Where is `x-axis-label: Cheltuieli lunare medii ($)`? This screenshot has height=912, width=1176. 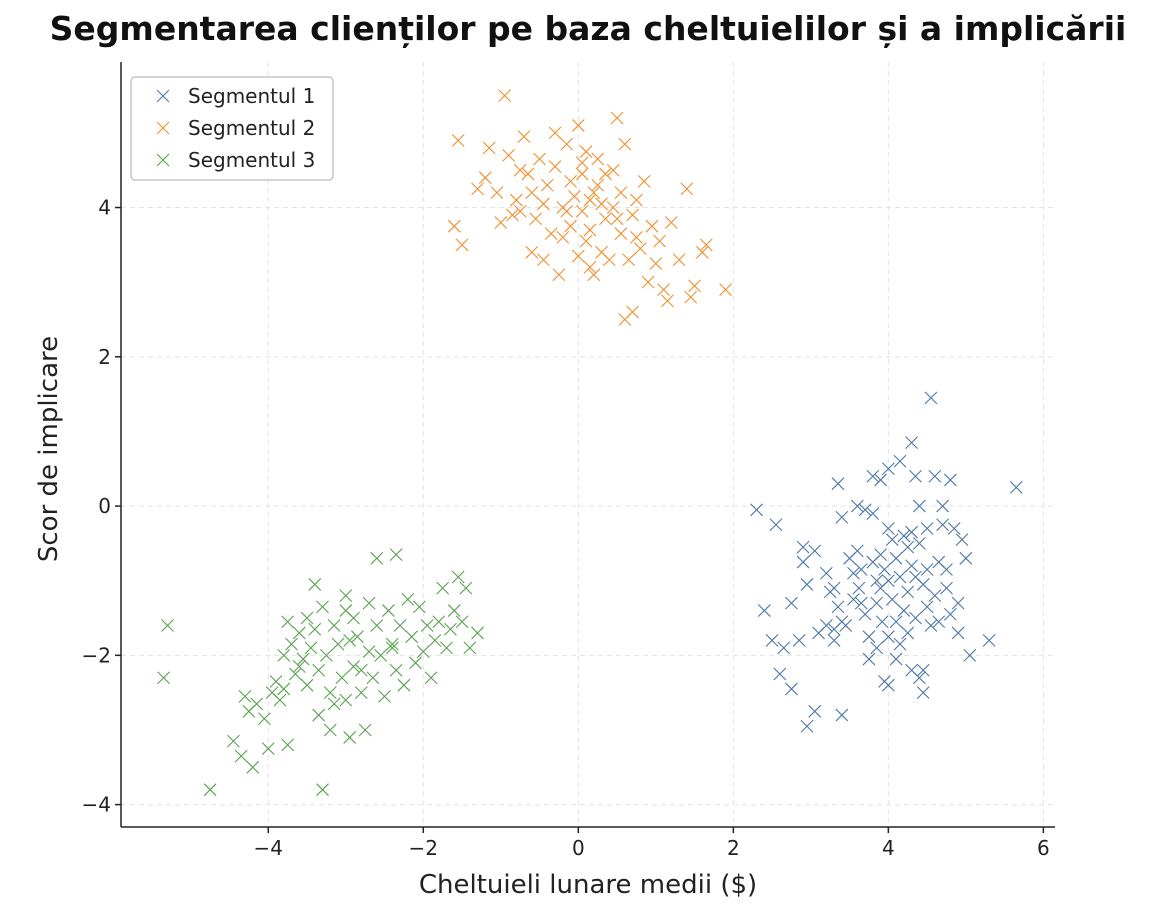 x-axis-label: Cheltuieli lunare medii ($) is located at coordinates (588, 885).